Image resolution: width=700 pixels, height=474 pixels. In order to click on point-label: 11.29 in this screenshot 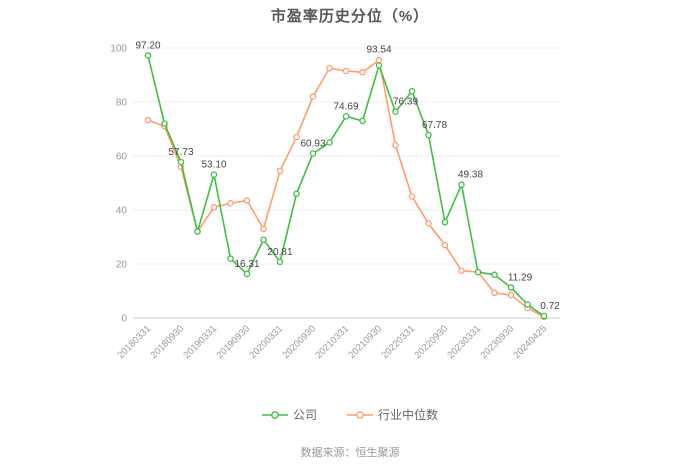, I will do `click(520, 278)`.